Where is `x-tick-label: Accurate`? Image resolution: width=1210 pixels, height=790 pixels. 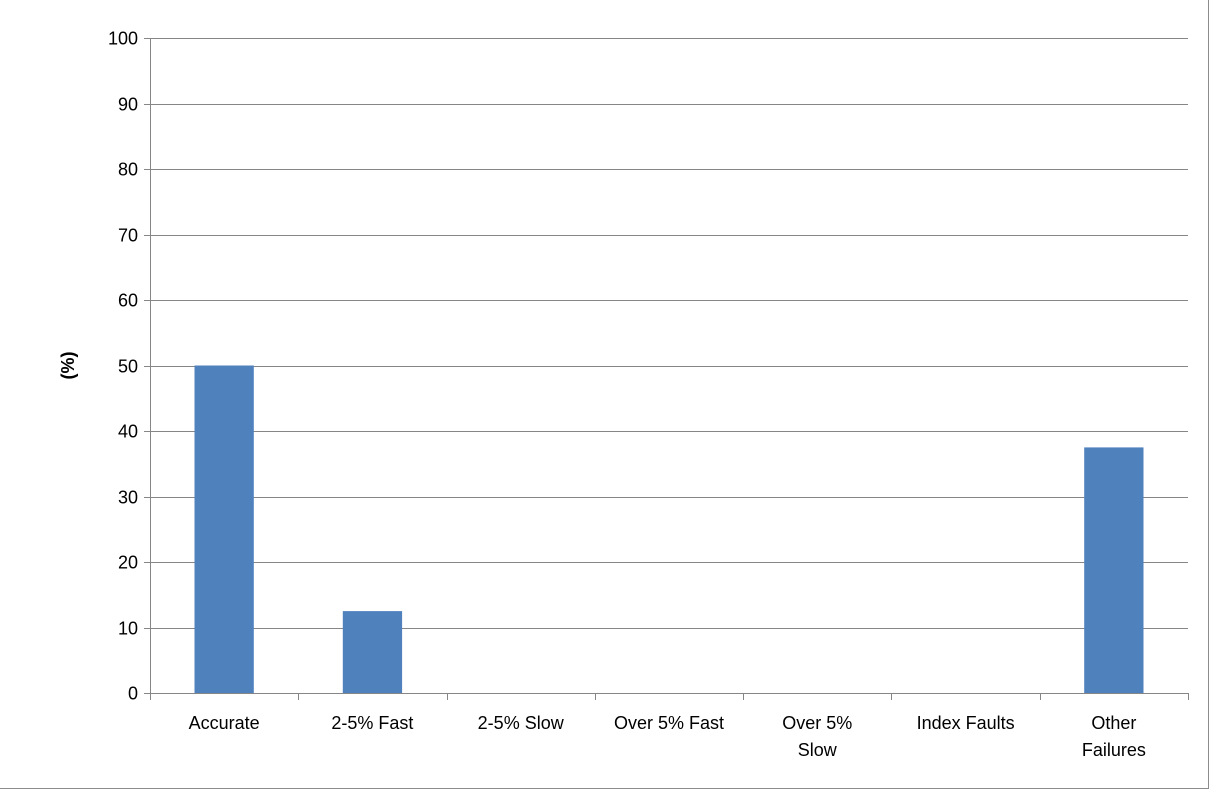 x-tick-label: Accurate is located at coordinates (224, 723).